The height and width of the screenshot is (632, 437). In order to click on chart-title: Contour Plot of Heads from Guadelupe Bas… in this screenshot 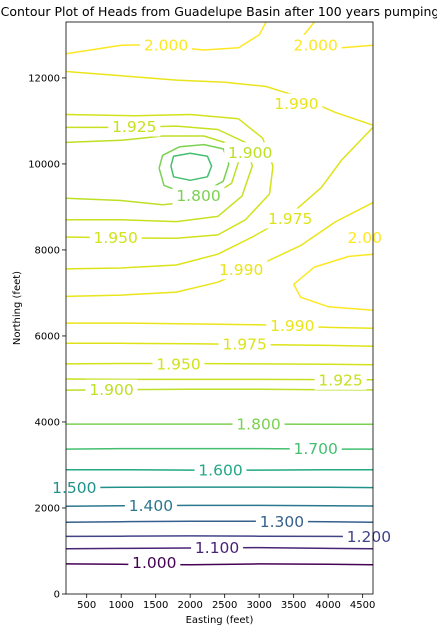, I will do `click(219, 11)`.